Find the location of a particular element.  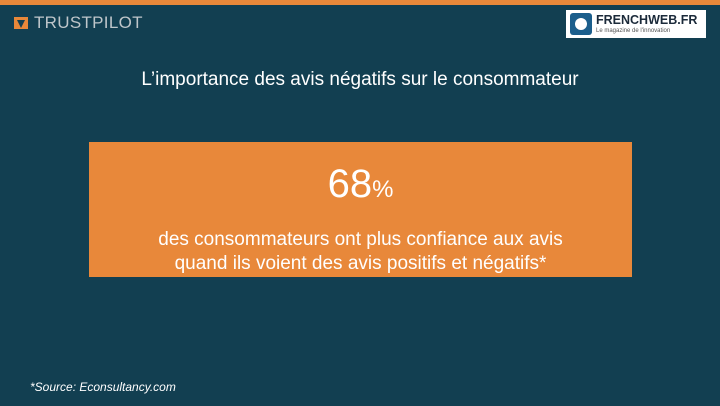

frenchweb-logo: FRENCHWEB.FR Le magazine de l'innovation is located at coordinates (636, 24).